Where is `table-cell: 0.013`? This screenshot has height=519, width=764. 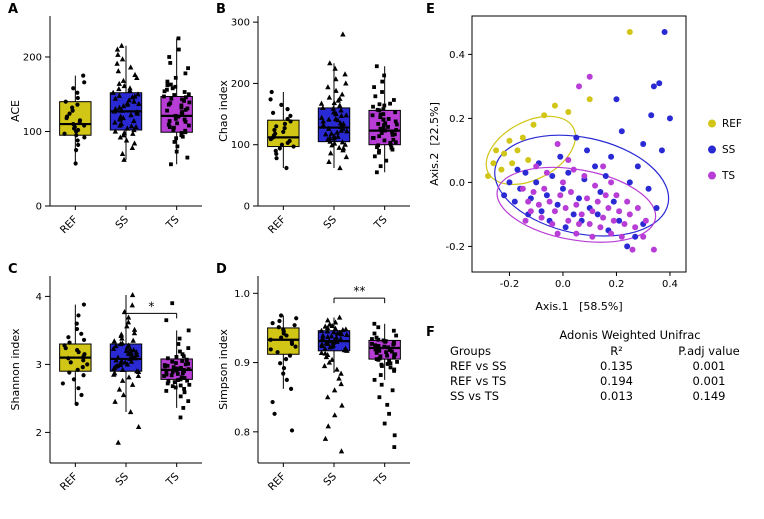
table-cell: 0.013 is located at coordinates (616, 396).